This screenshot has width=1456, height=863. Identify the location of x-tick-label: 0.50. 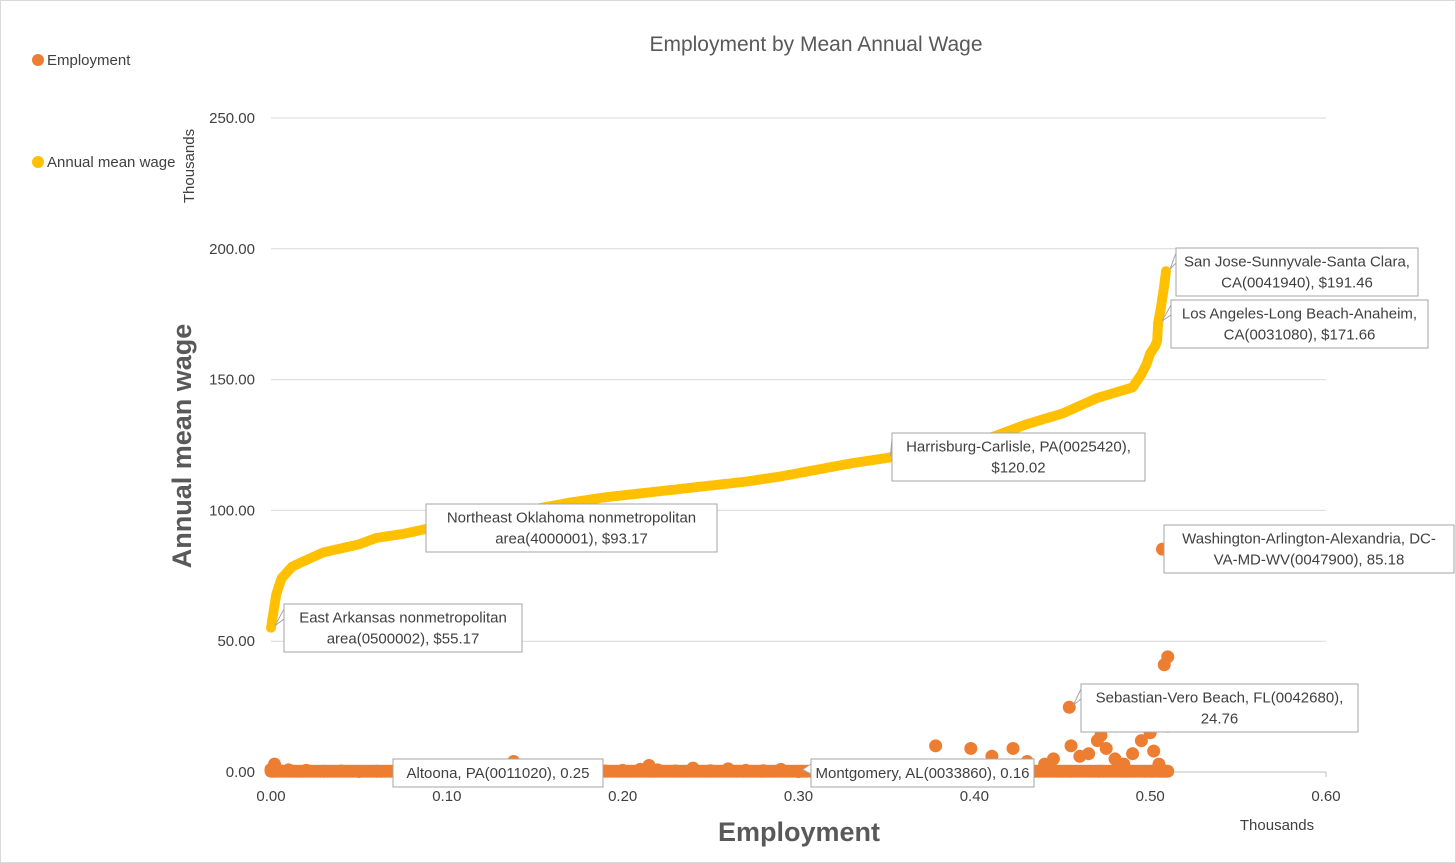
(1150, 796).